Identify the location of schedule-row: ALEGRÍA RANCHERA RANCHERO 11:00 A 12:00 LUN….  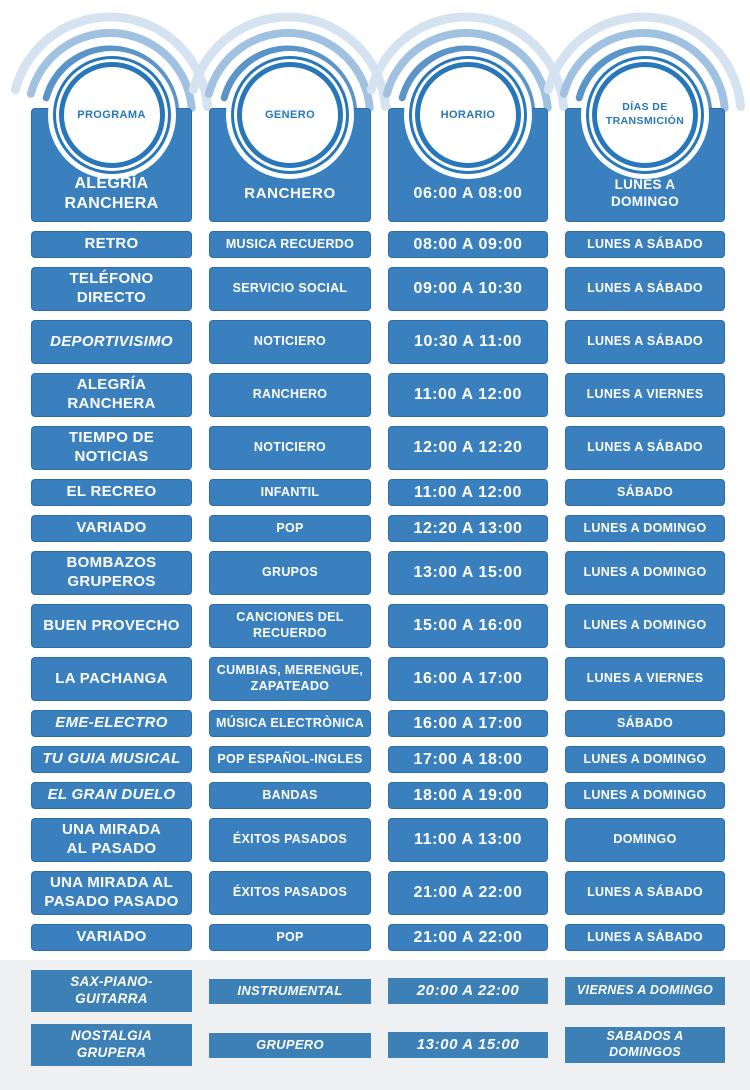
(390, 395).